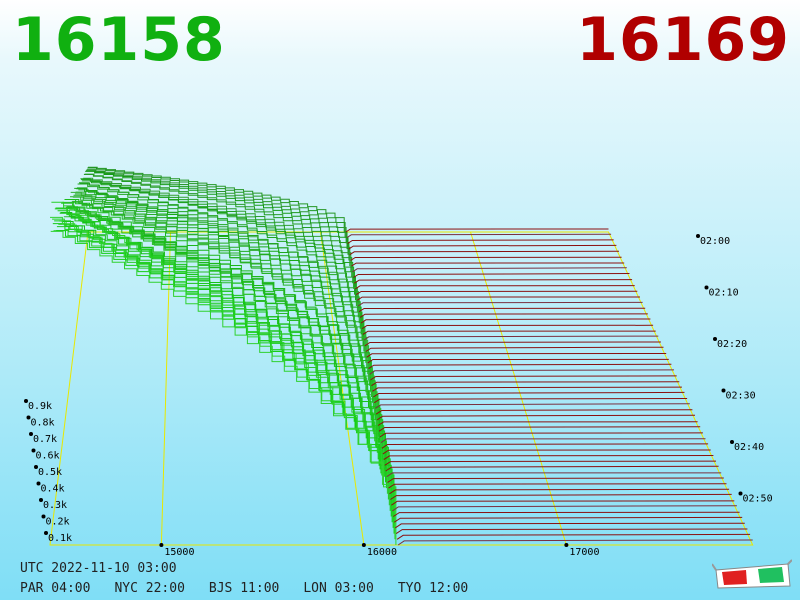  What do you see at coordinates (55, 588) in the screenshot?
I see `world-clock-0: PAR 04:00` at bounding box center [55, 588].